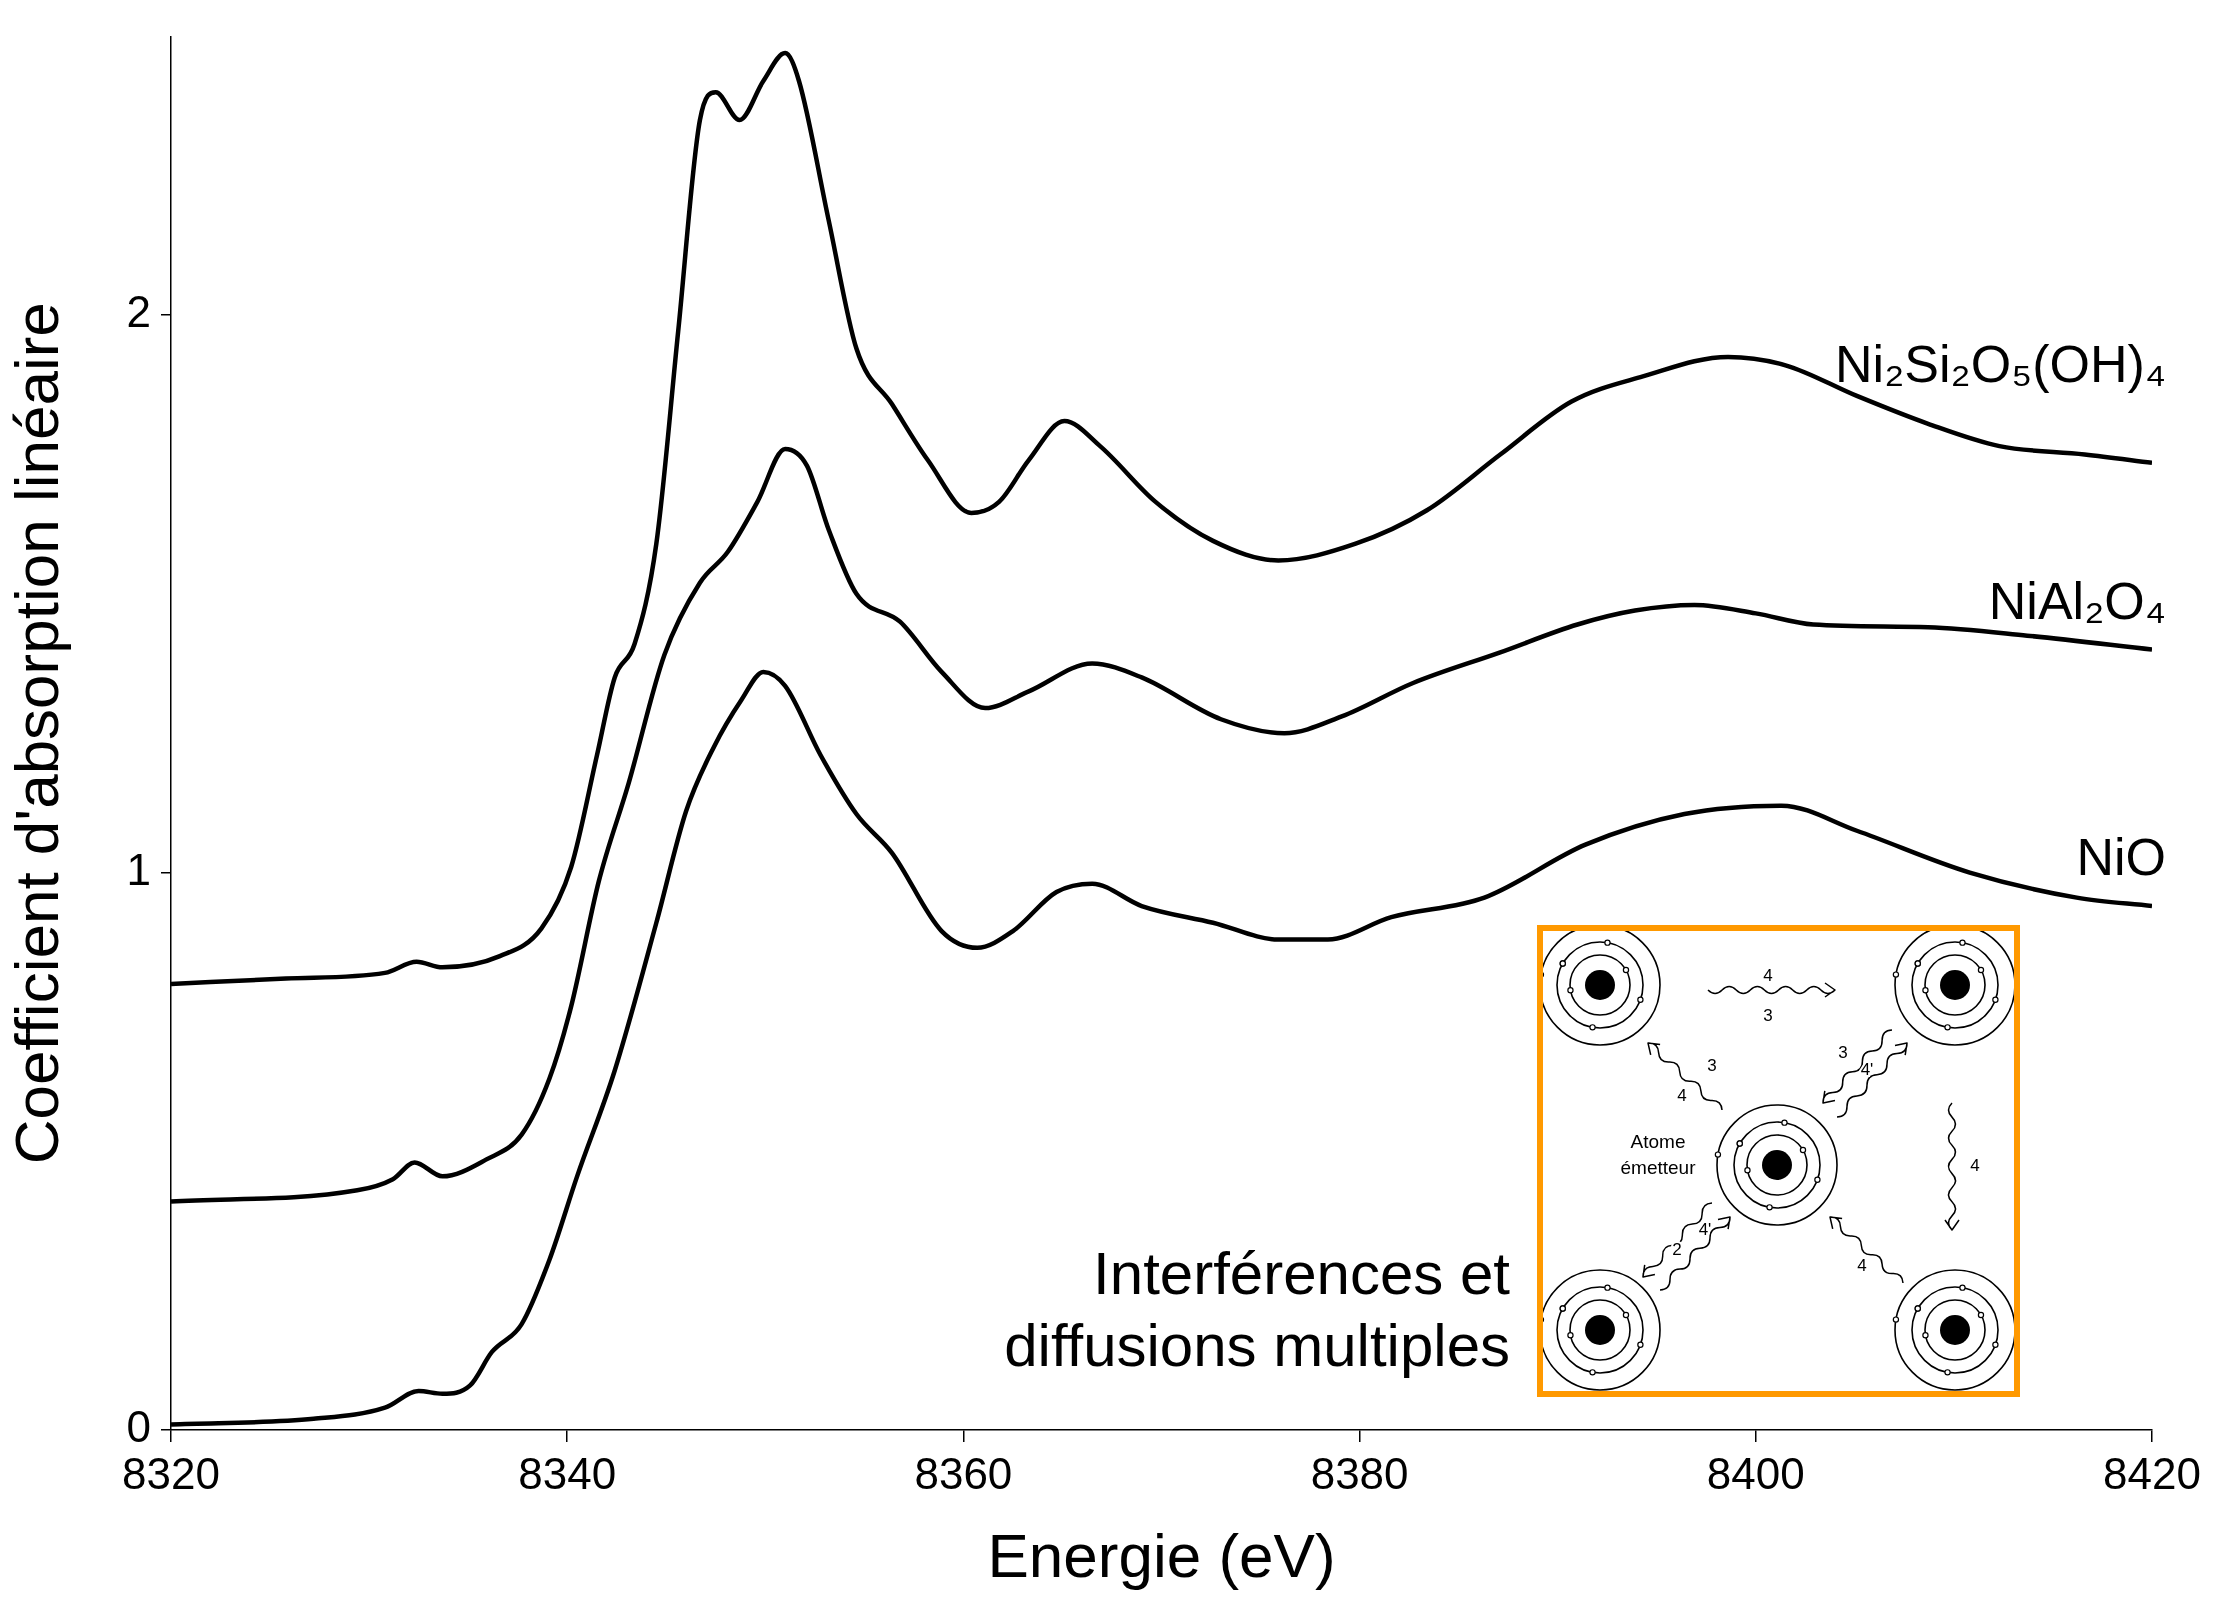  What do you see at coordinates (2121, 857) in the screenshot?
I see `series-label: NiO` at bounding box center [2121, 857].